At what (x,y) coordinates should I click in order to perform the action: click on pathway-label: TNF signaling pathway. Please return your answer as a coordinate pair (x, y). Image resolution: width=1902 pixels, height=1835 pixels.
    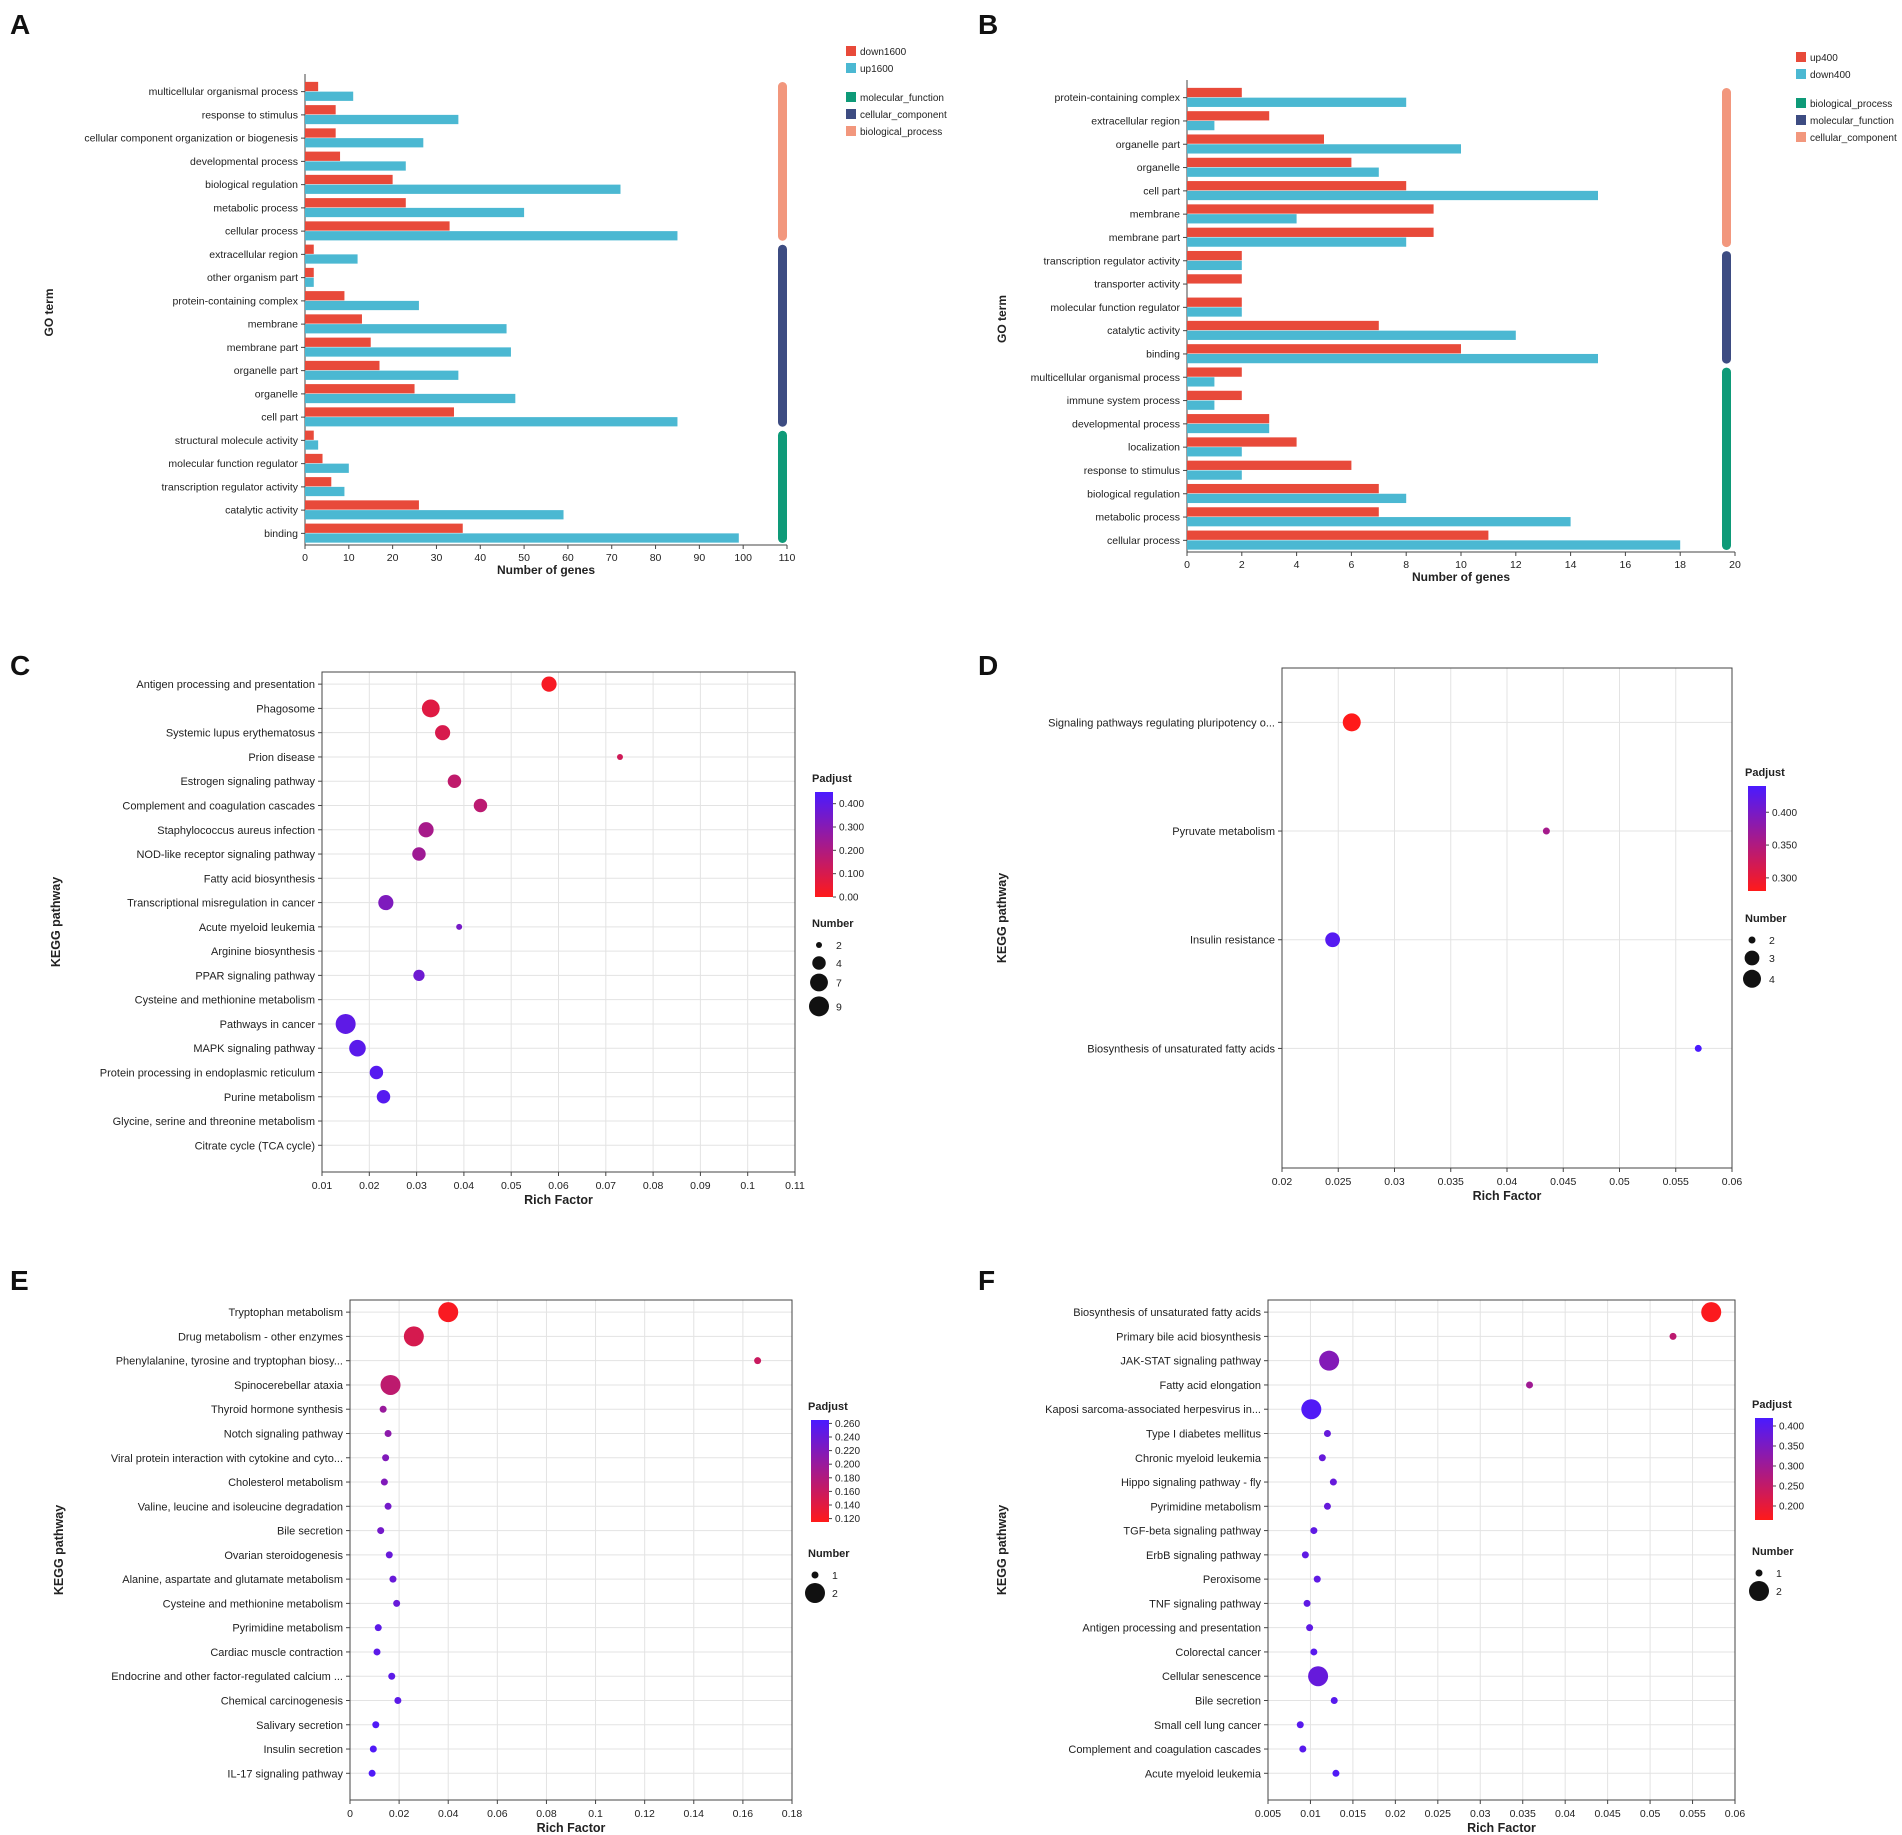
    Looking at the image, I should click on (1205, 1604).